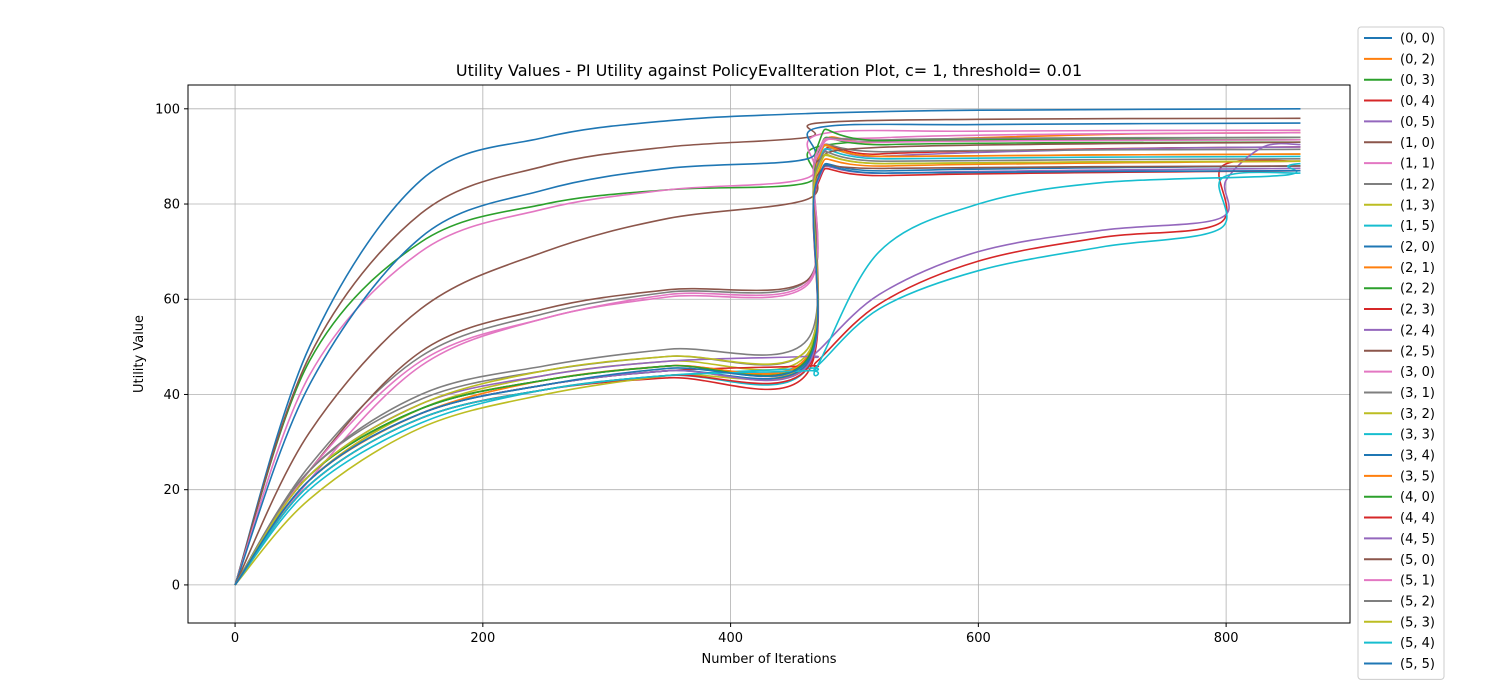  I want to click on y-tick-label: 0, so click(176, 585).